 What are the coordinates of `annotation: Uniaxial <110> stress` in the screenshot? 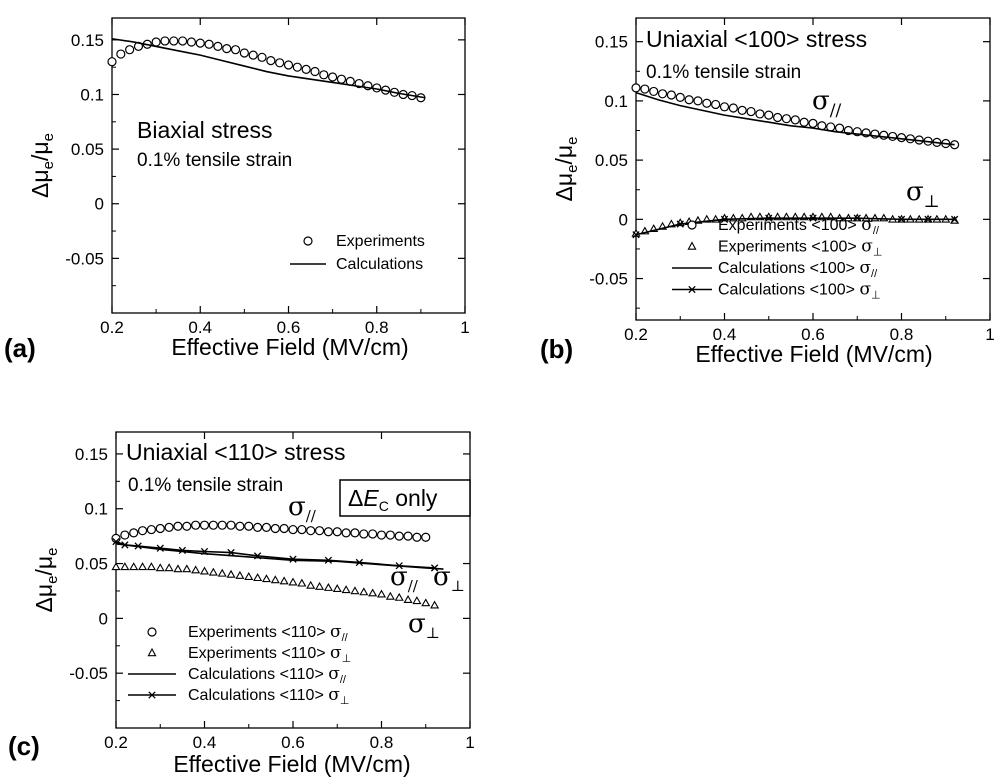 It's located at (235, 452).